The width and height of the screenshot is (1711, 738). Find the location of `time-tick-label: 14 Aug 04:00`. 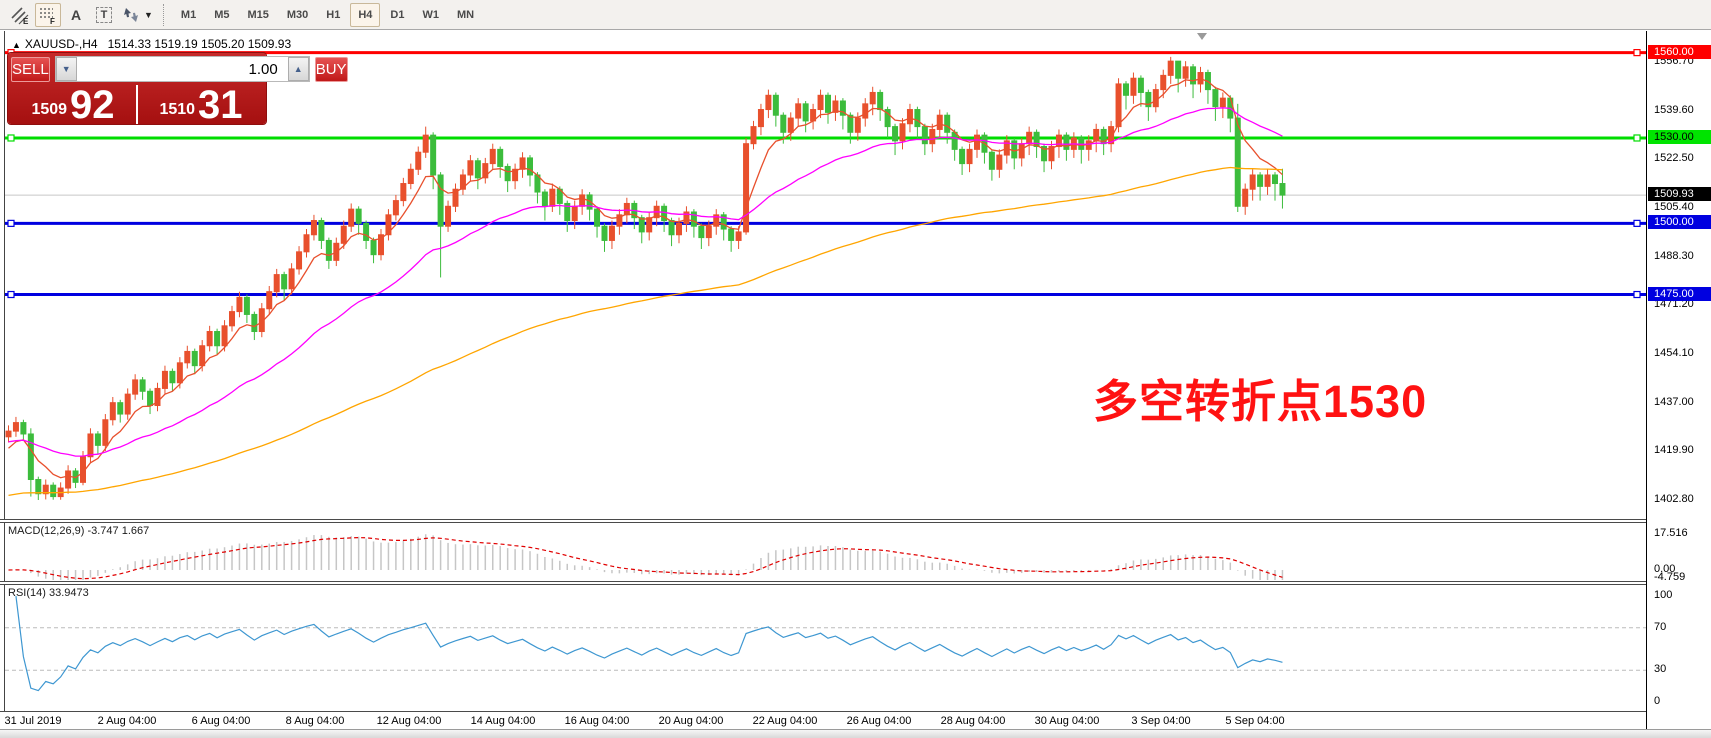

time-tick-label: 14 Aug 04:00 is located at coordinates (503, 721).